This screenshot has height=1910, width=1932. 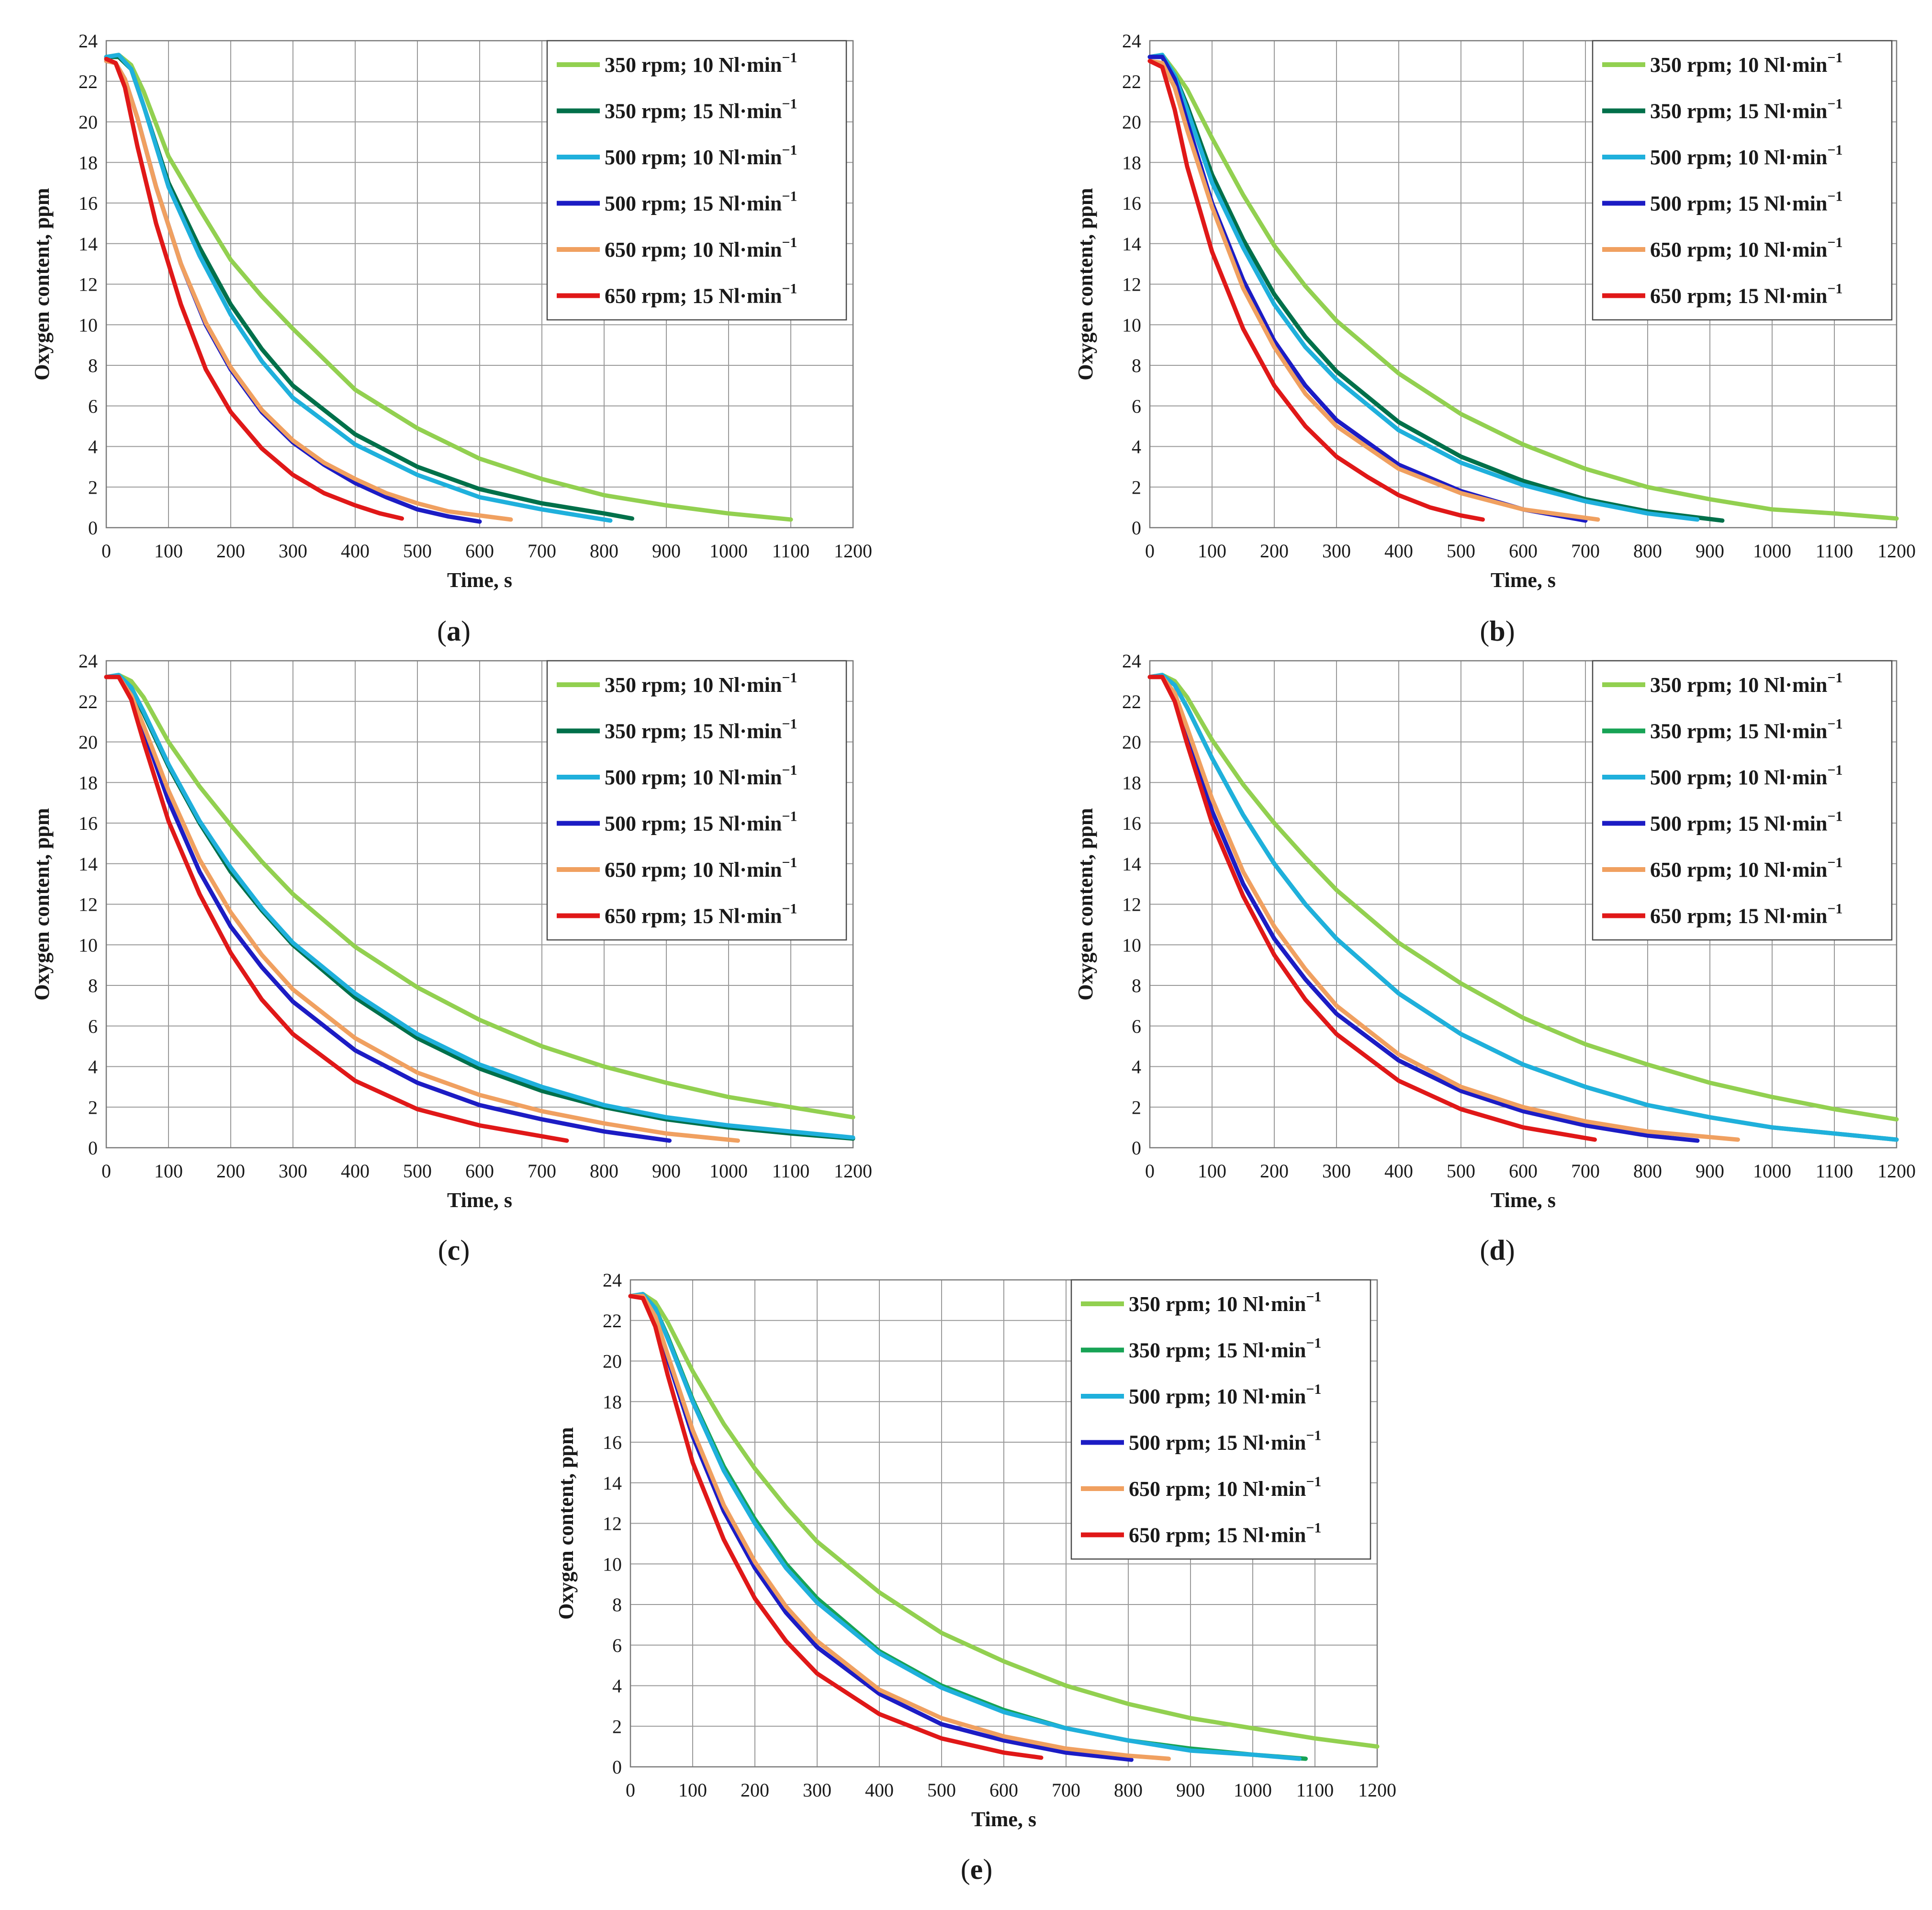 What do you see at coordinates (542, 551) in the screenshot?
I see `x-tick-label: 700` at bounding box center [542, 551].